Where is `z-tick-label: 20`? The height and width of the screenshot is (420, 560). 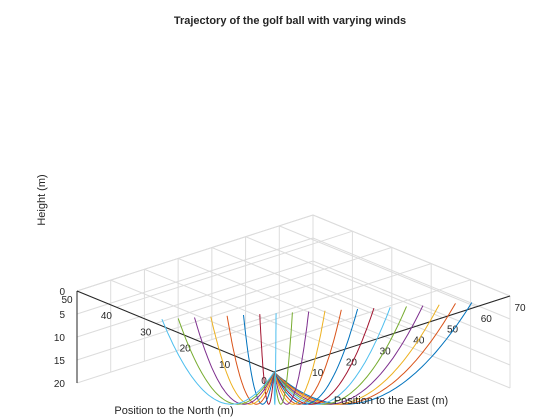
z-tick-label: 20 is located at coordinates (60, 384).